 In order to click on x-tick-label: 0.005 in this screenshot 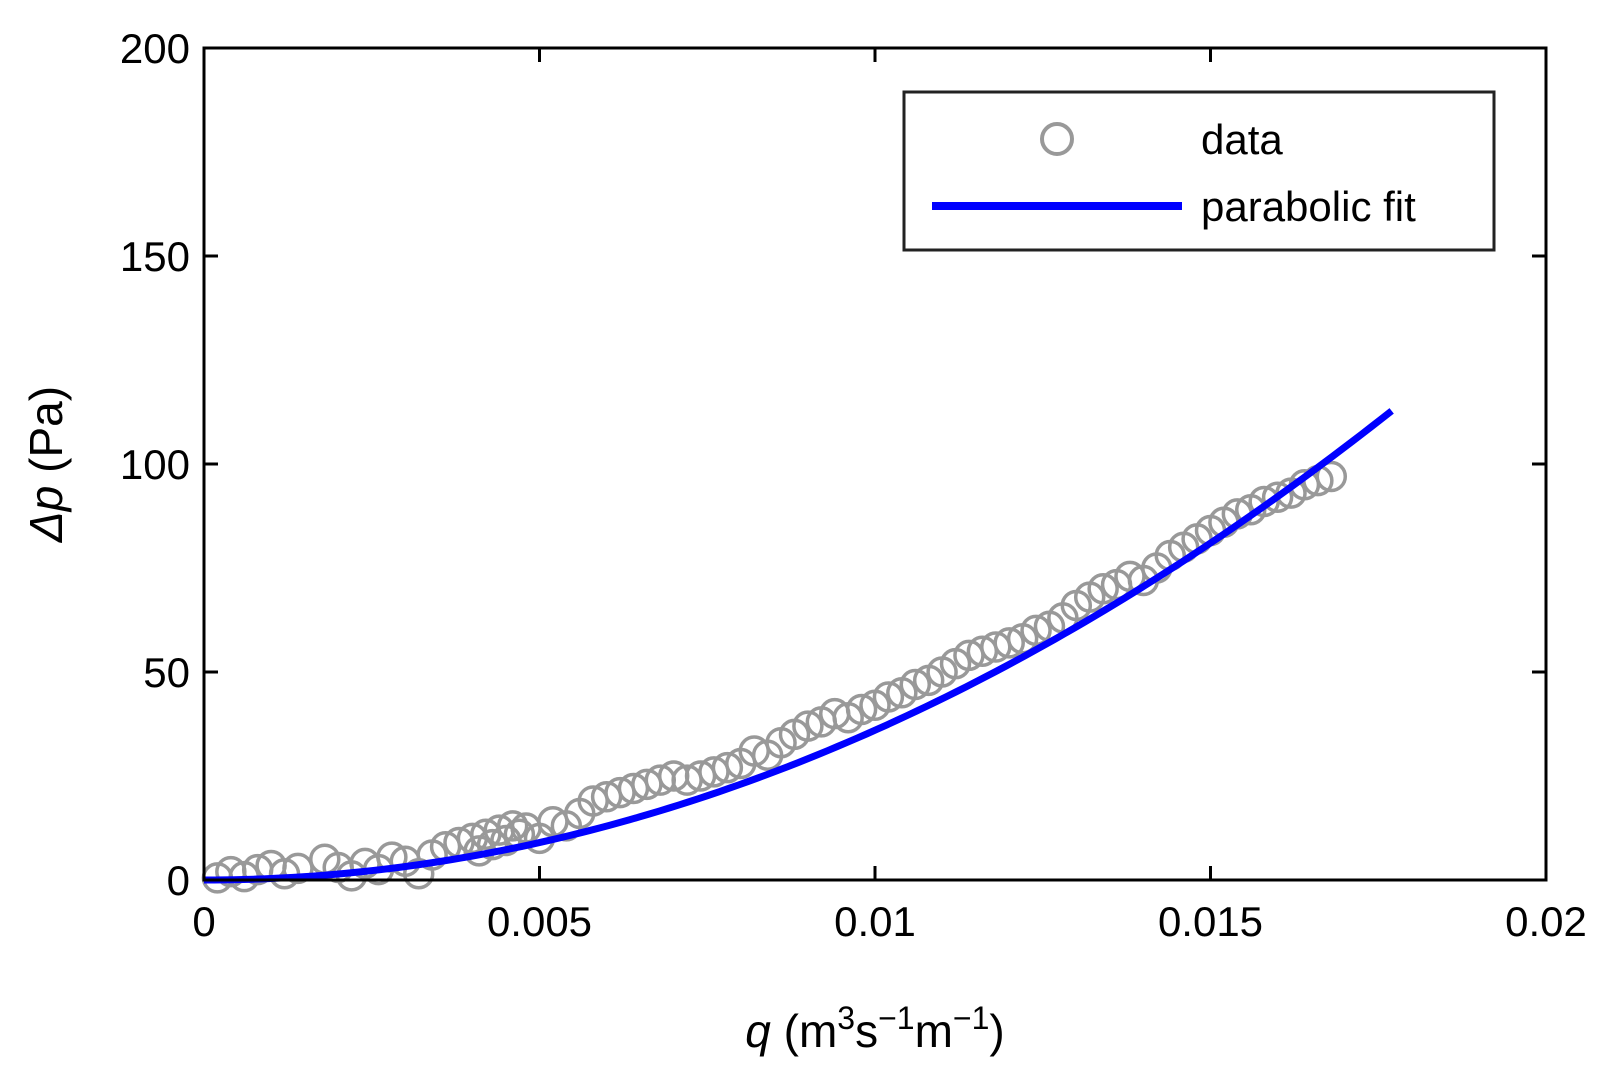, I will do `click(539, 921)`.